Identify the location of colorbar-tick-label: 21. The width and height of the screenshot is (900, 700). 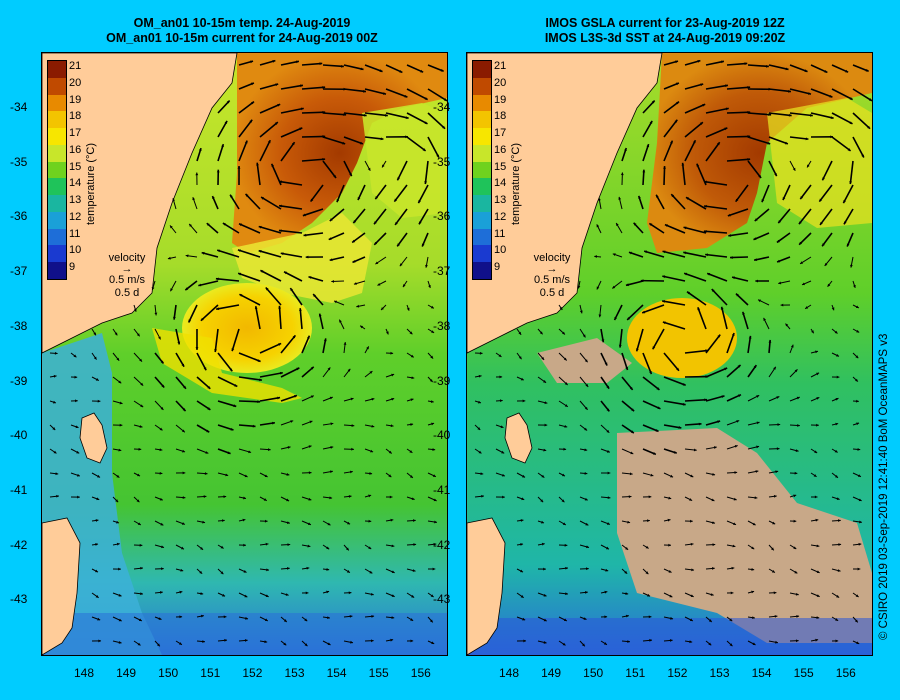
(75, 66).